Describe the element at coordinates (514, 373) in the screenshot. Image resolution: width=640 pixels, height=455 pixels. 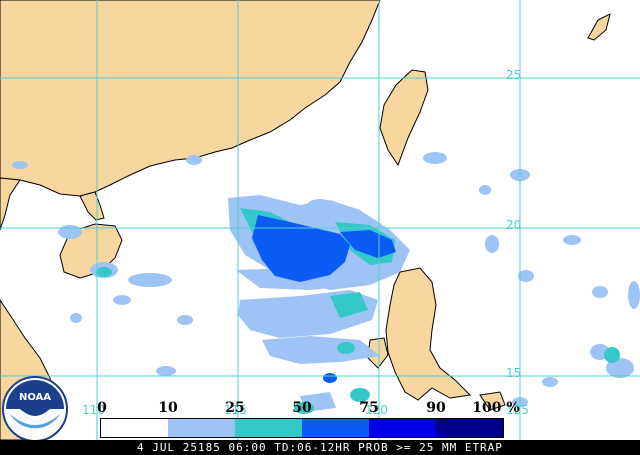
I see `lat-label-15: 15` at that location.